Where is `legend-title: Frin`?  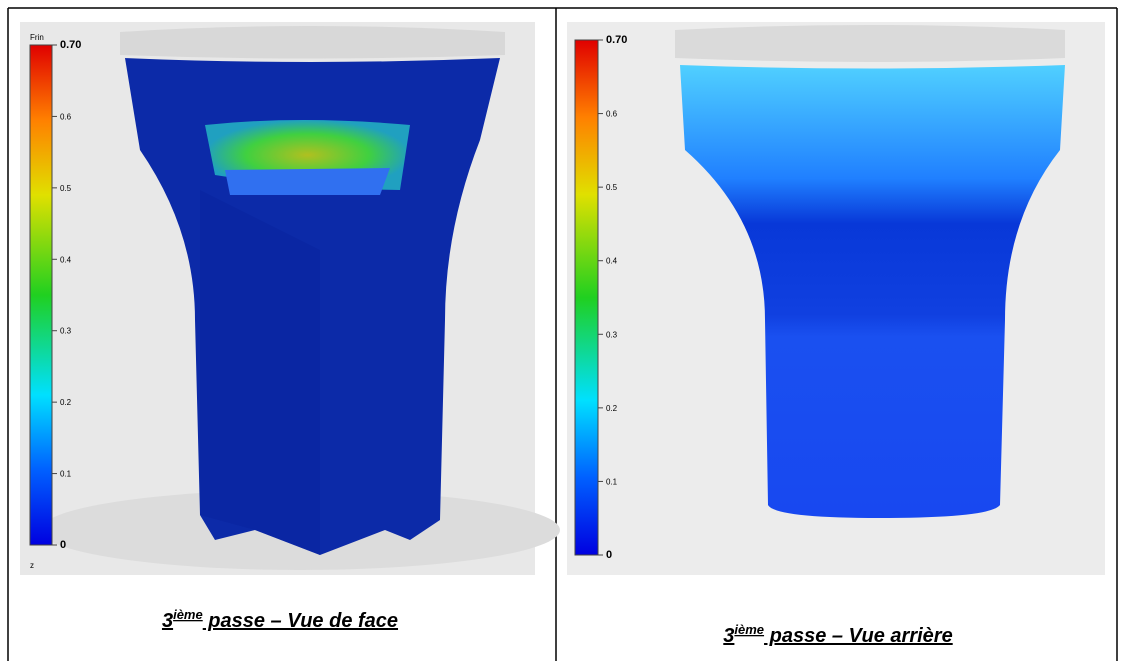
legend-title: Frin is located at coordinates (37, 37).